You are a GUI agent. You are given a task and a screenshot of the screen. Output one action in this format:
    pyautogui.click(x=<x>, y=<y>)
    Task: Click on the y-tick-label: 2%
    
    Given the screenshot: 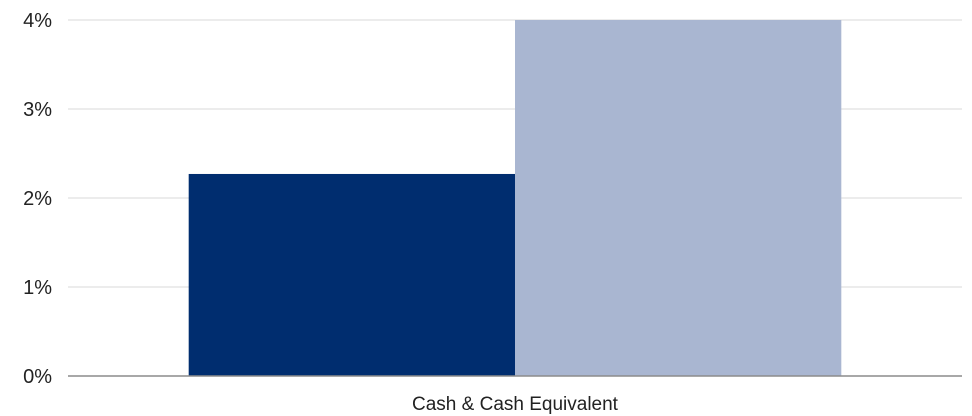 What is the action you would take?
    pyautogui.click(x=37, y=199)
    